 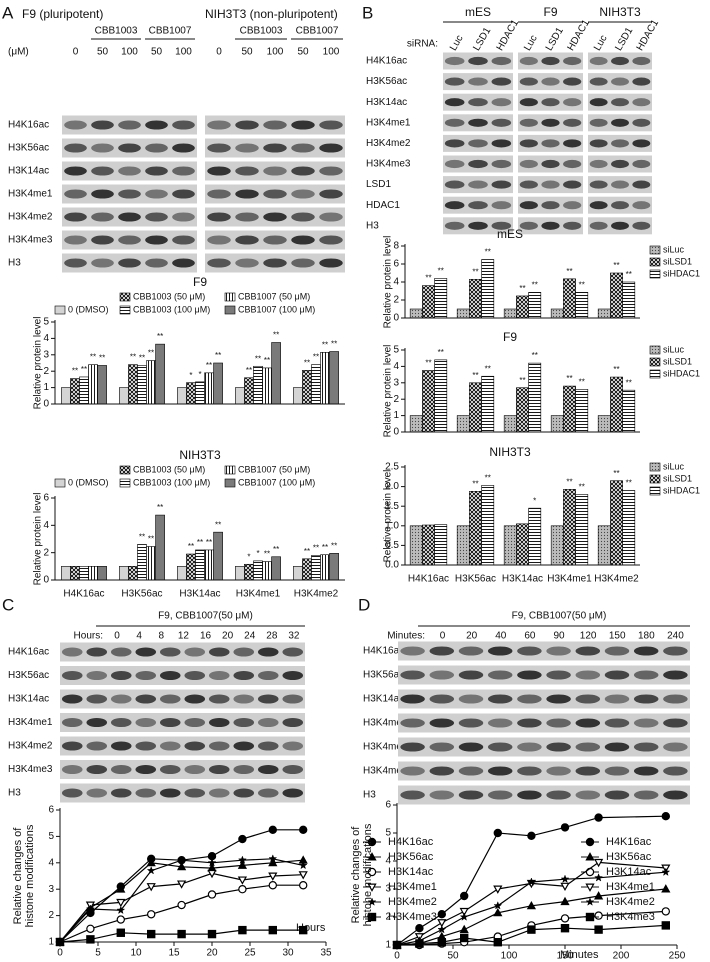 What do you see at coordinates (396, 300) in the screenshot?
I see `y-tick-label: 2` at bounding box center [396, 300].